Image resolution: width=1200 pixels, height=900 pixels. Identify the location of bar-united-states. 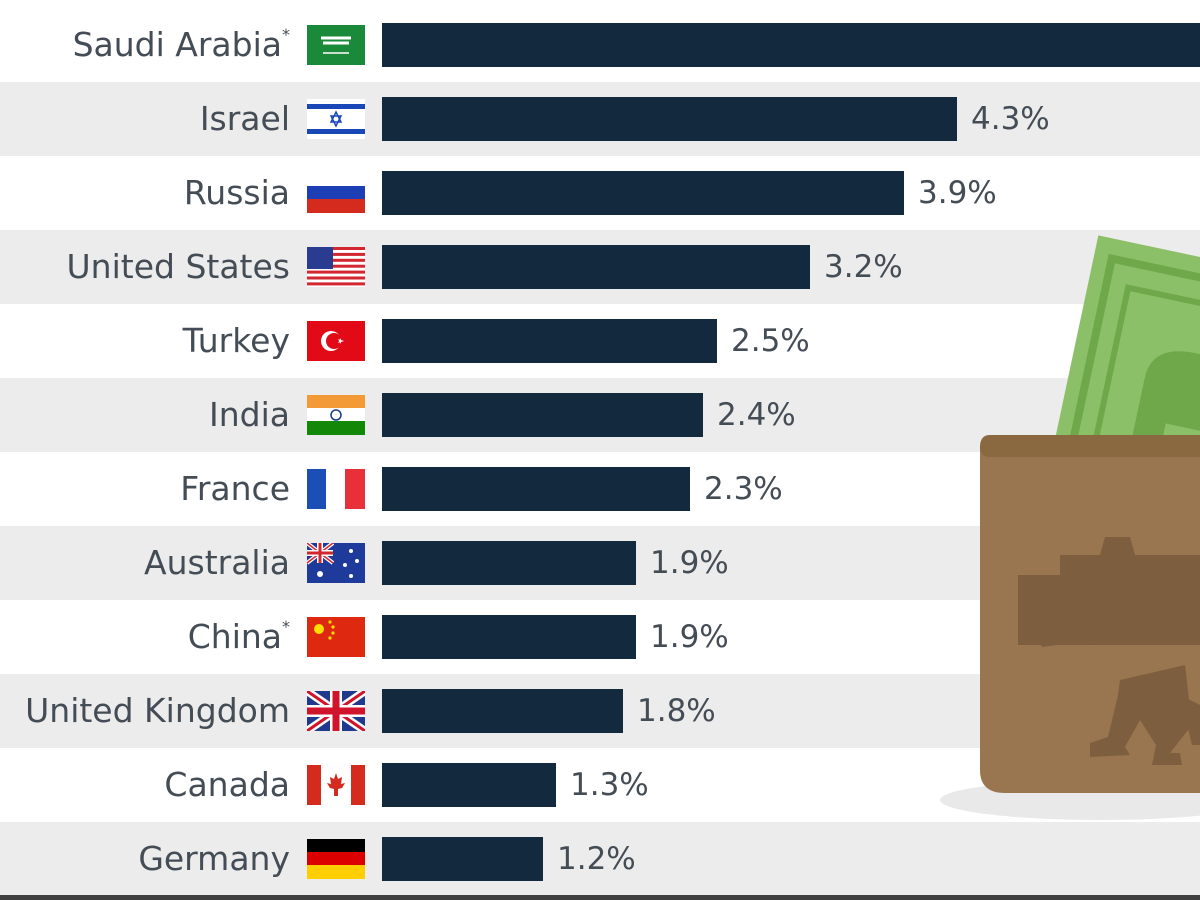
(596, 267).